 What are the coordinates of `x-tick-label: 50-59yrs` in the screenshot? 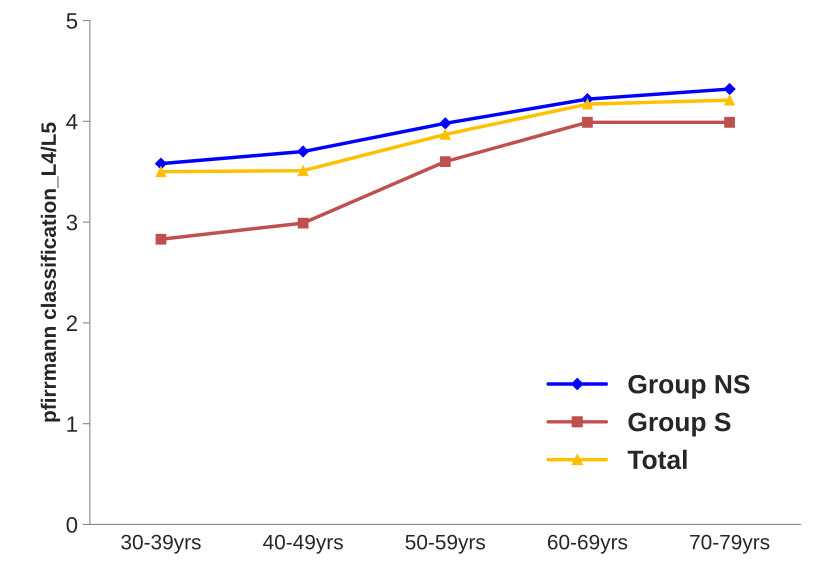 It's located at (446, 544).